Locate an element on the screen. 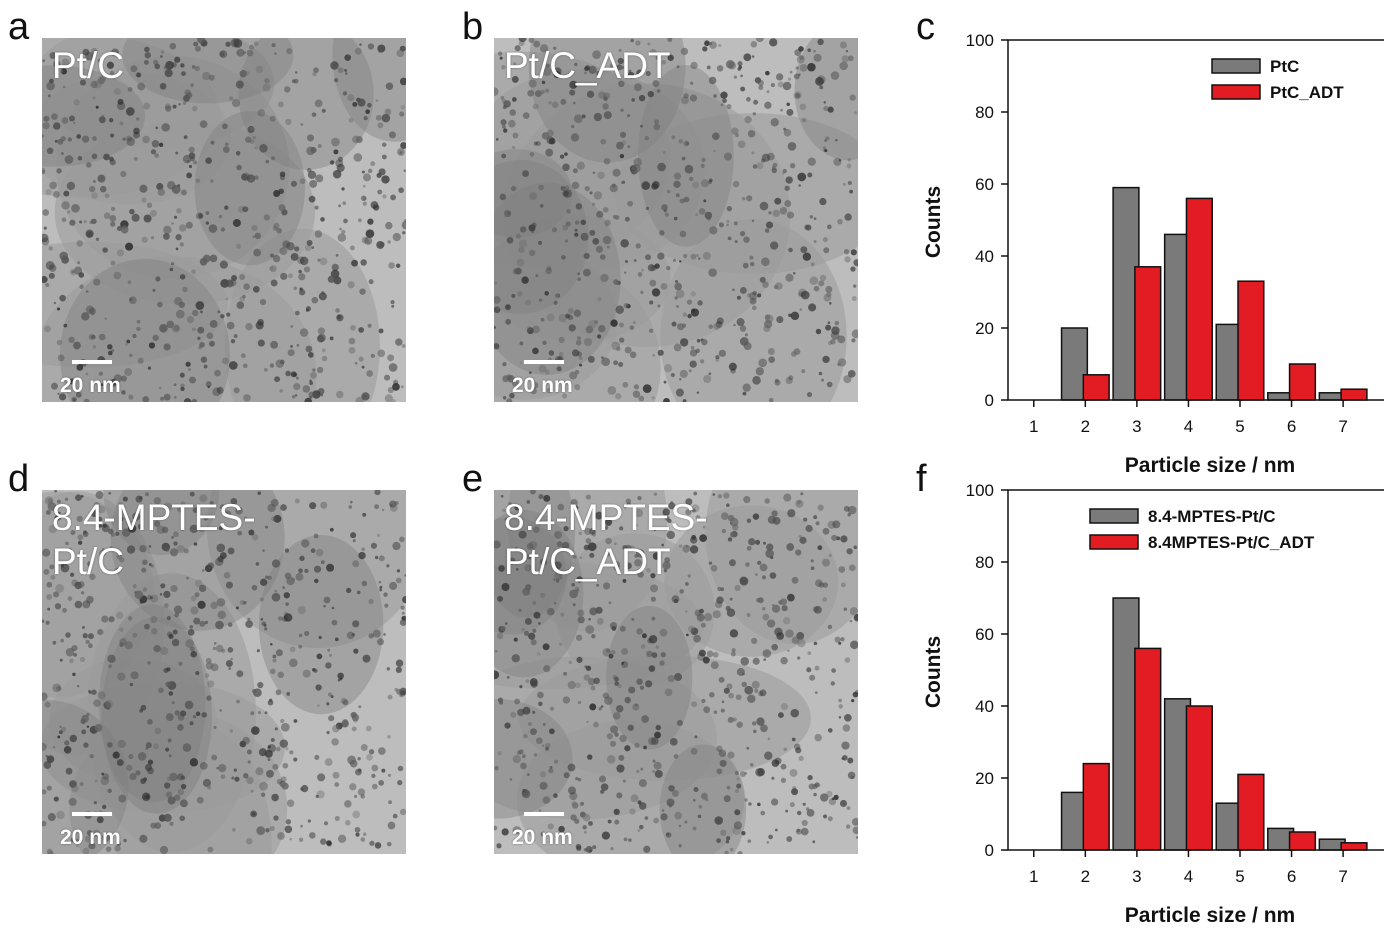  legend-label: 8.4-MPTES-Pt/C is located at coordinates (1212, 516).